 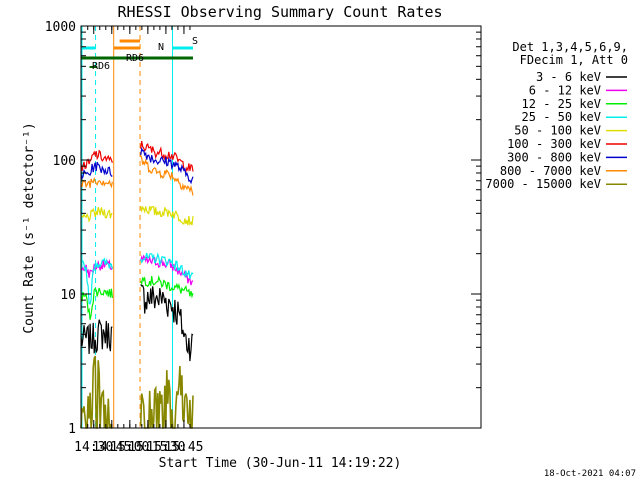 What do you see at coordinates (590, 474) in the screenshot?
I see `footer-date: 18-Oct-2021 04:07` at bounding box center [590, 474].